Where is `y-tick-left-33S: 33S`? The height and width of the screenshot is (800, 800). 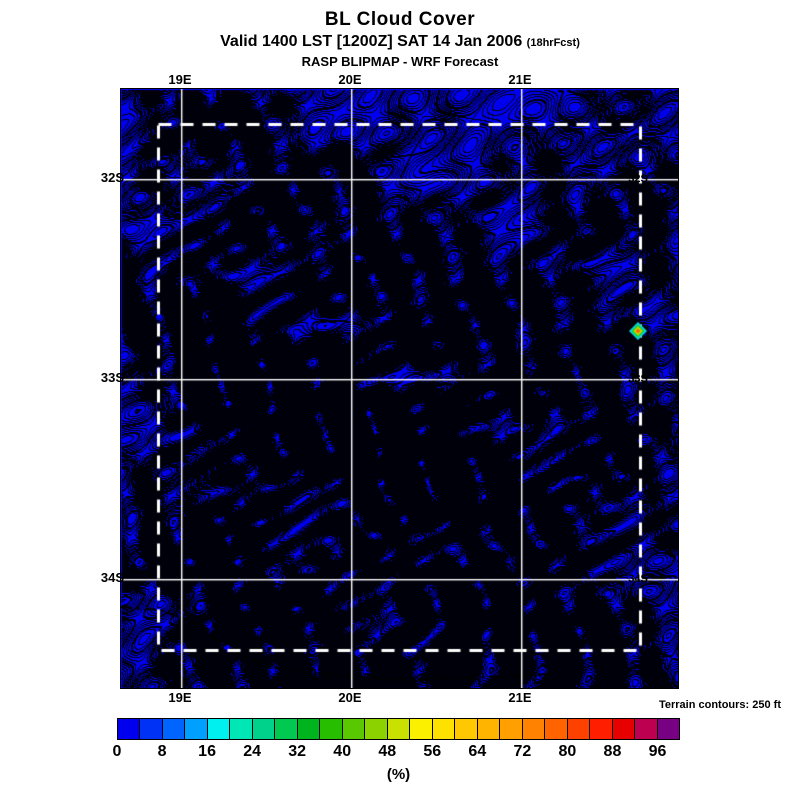
y-tick-left-33S: 33S is located at coordinates (112, 377).